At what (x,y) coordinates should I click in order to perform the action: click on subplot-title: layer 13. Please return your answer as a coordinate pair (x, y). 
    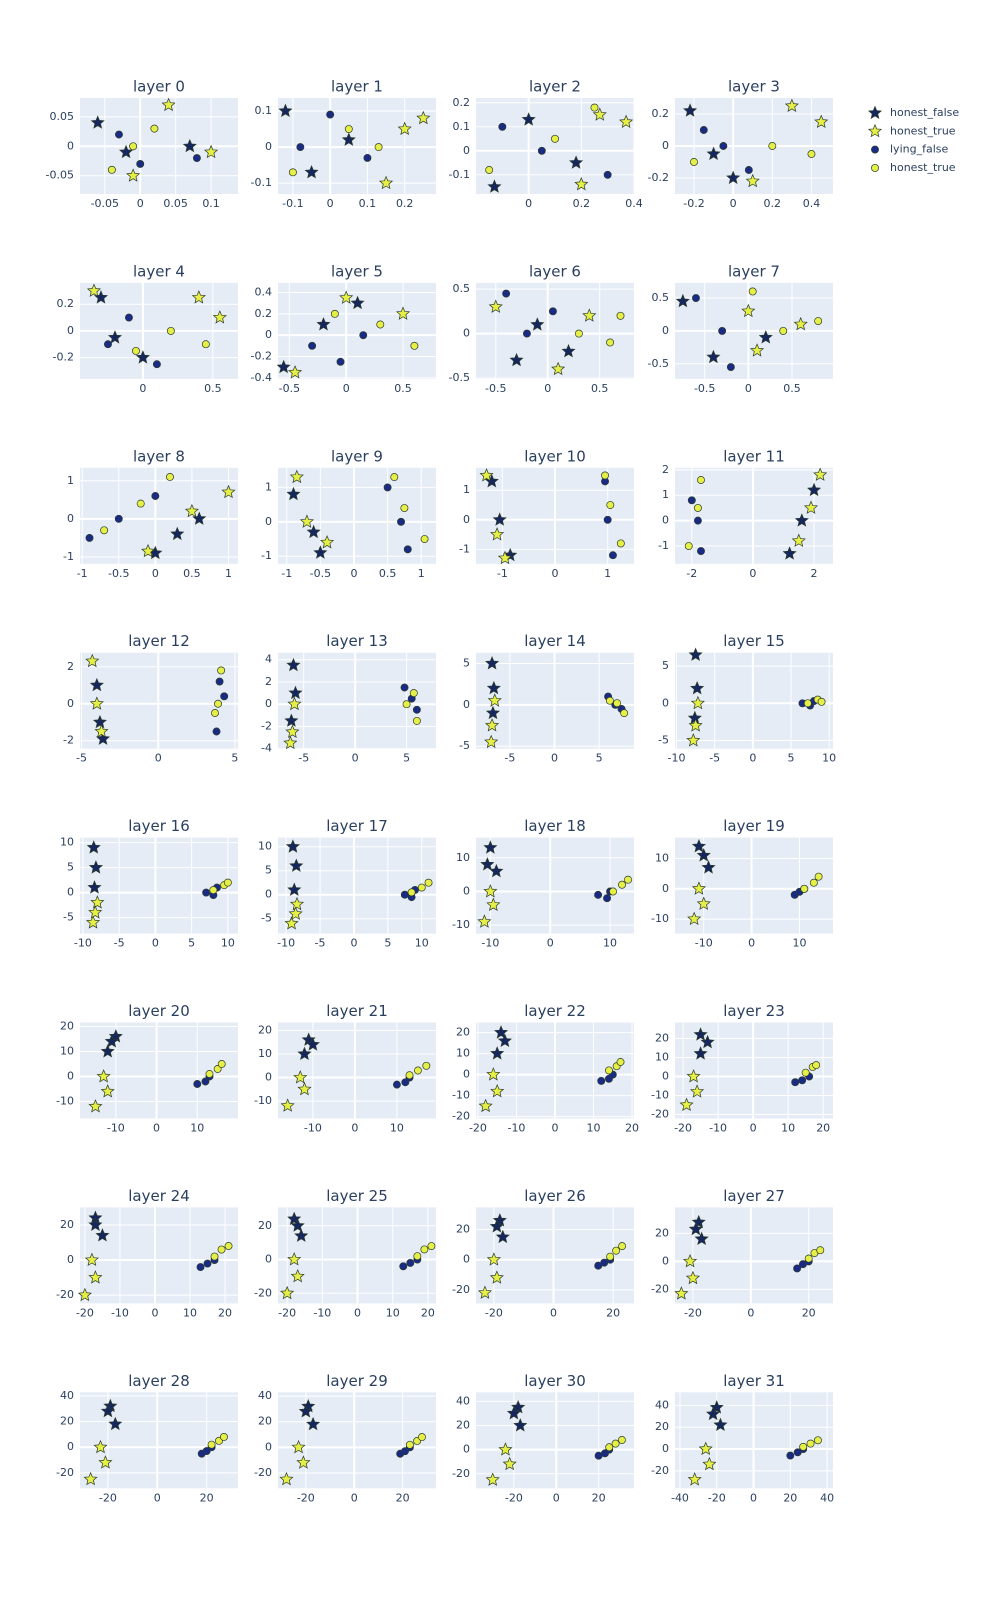
    Looking at the image, I should click on (357, 641).